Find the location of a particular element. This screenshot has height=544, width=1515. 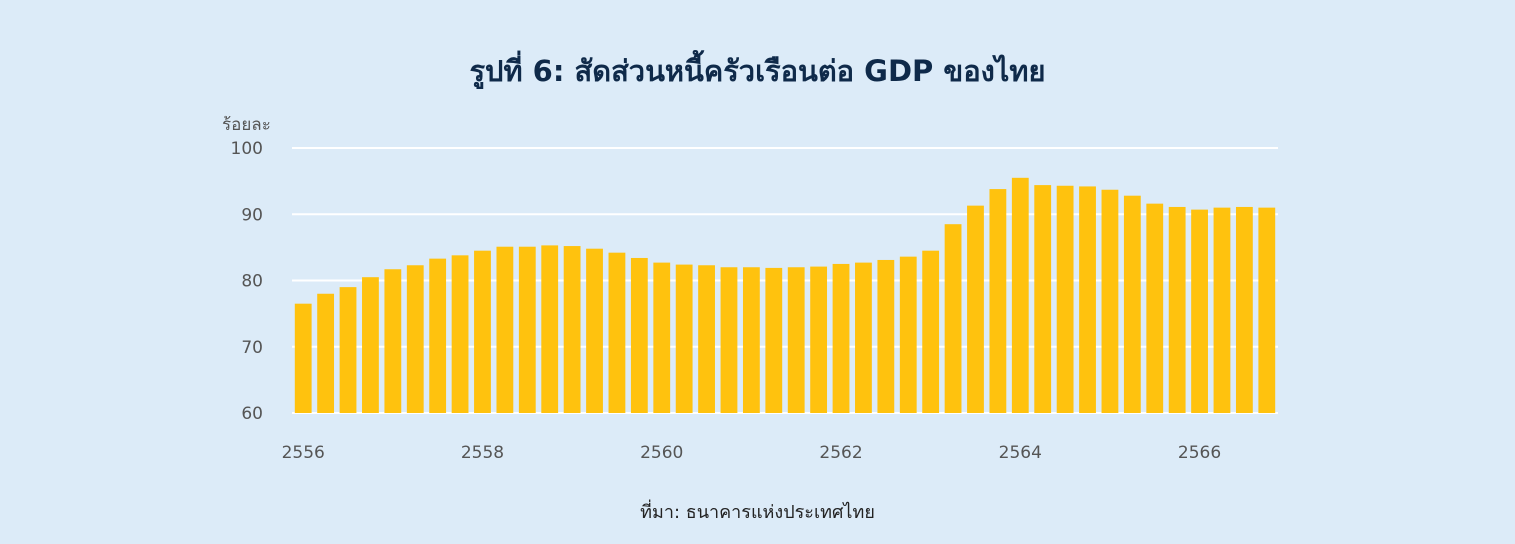

x-tick-label: 2556 is located at coordinates (303, 453).